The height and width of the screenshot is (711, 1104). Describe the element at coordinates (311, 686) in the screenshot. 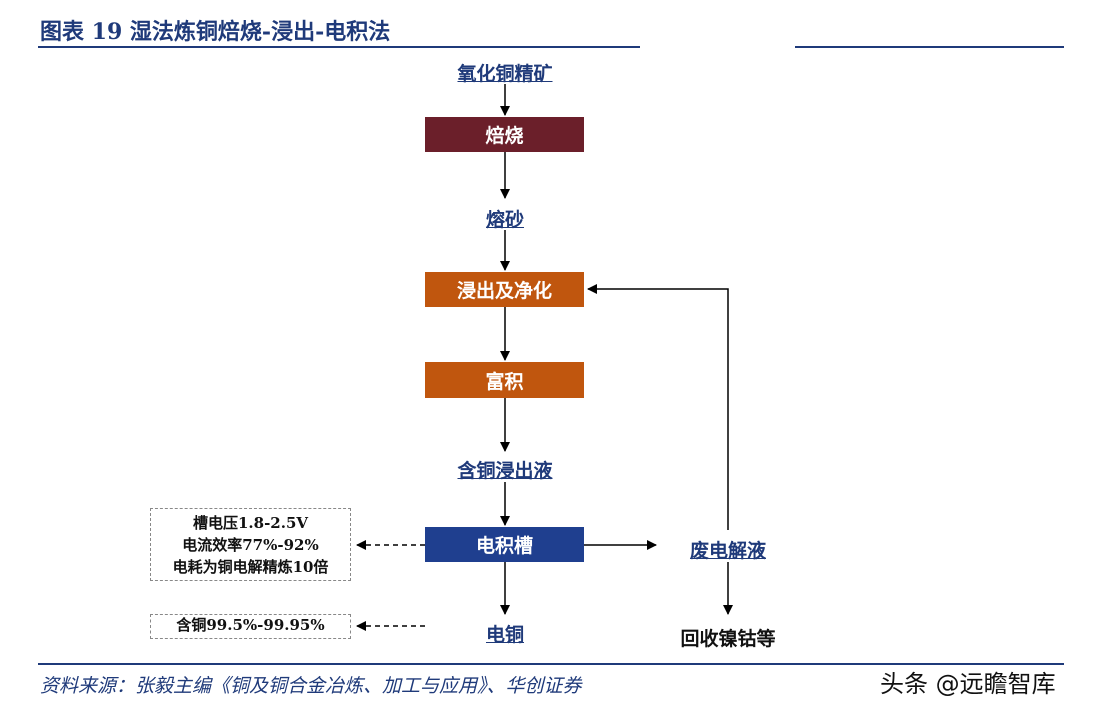

I see `source-note: 资料来源：张毅主编《铜及铜合金冶炼、加工与应用》、华创证券` at that location.